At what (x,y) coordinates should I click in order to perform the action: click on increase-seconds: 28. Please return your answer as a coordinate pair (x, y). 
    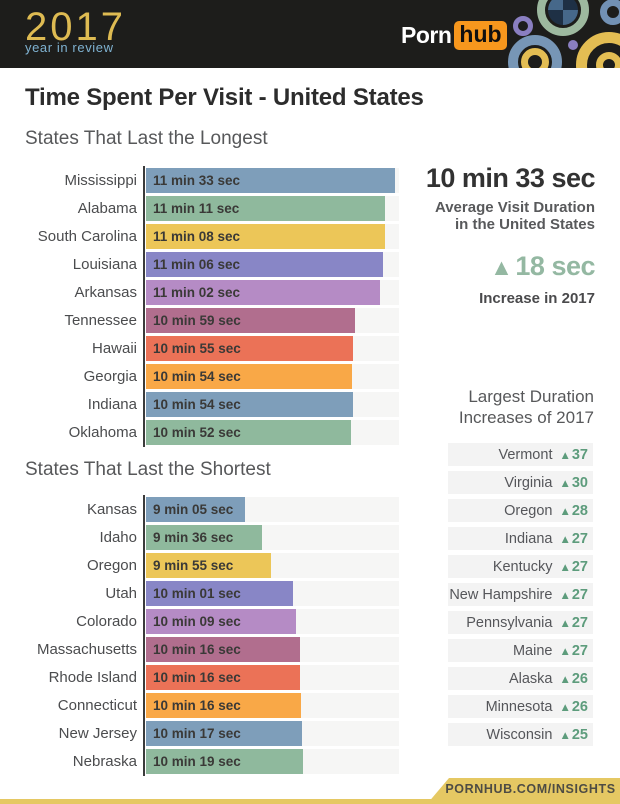
    Looking at the image, I should click on (579, 510).